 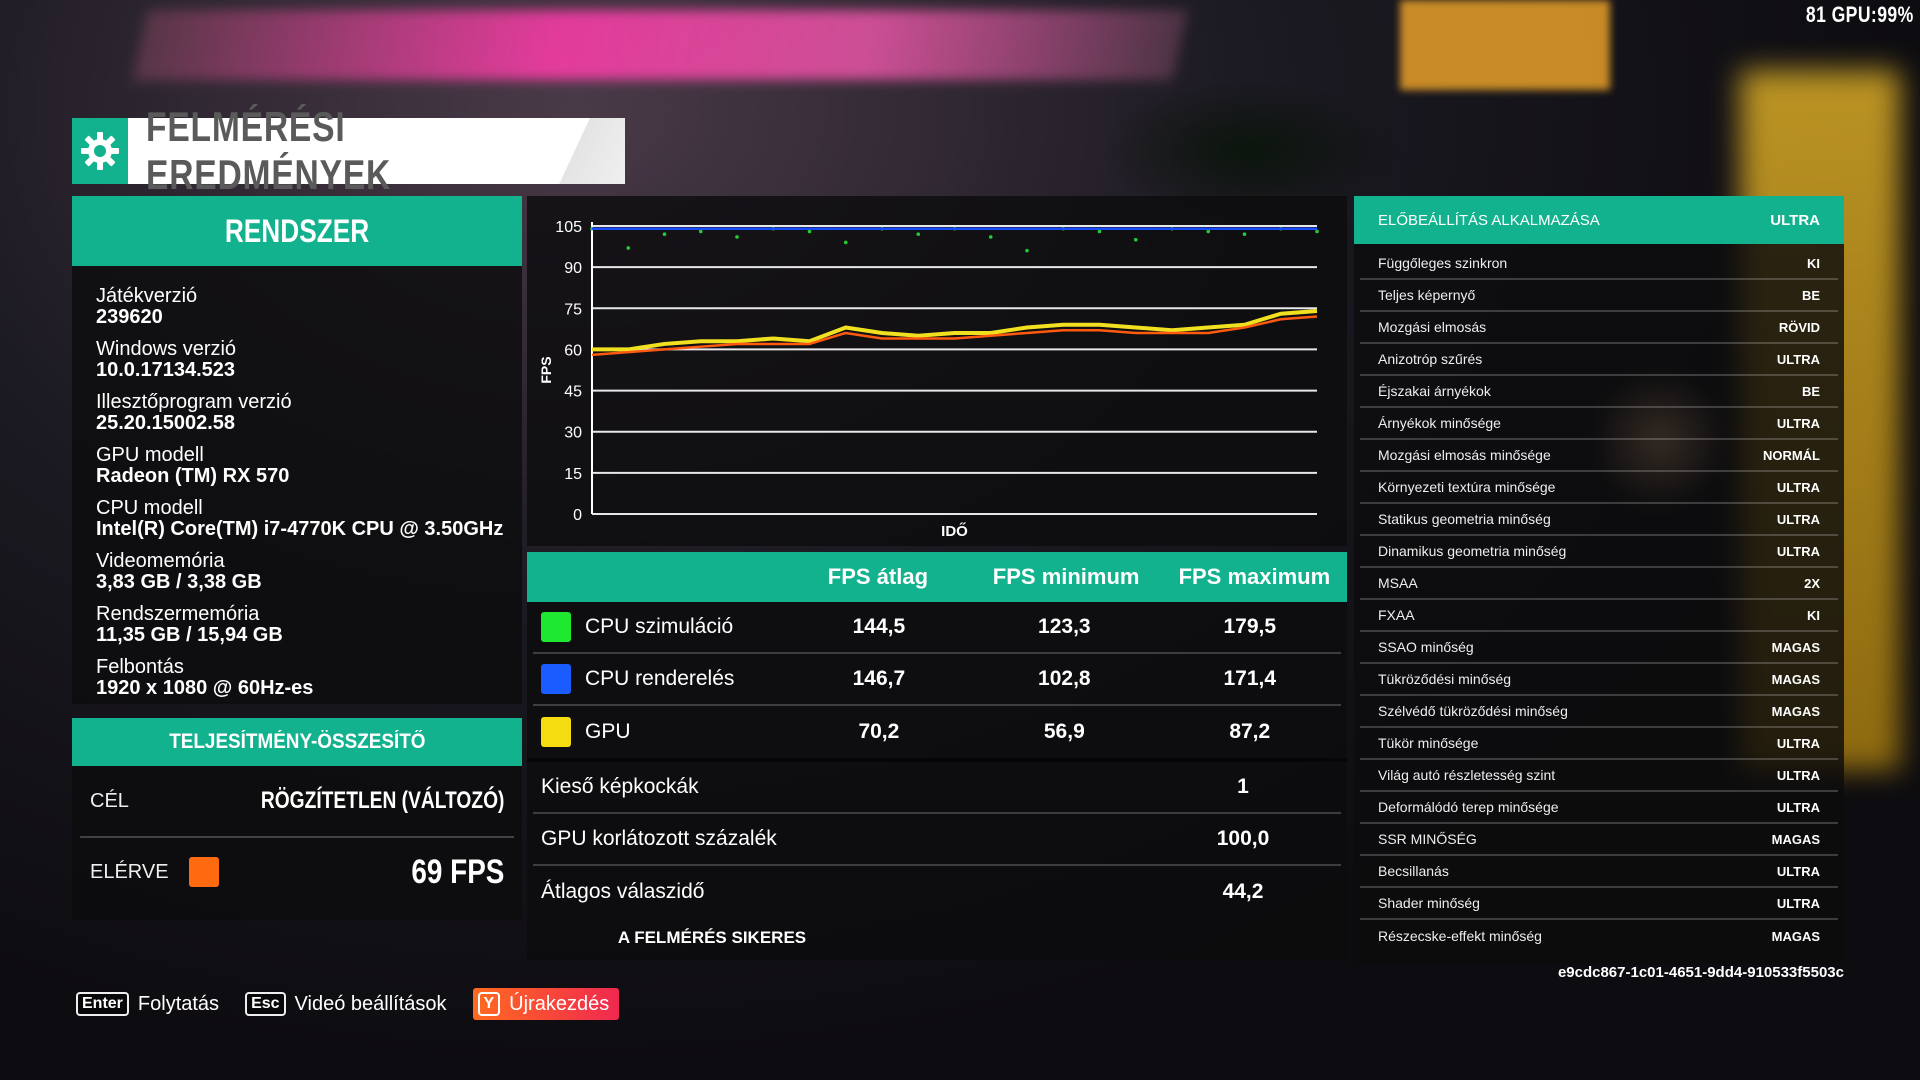 What do you see at coordinates (1243, 891) in the screenshot?
I see `stat-value: 44,2` at bounding box center [1243, 891].